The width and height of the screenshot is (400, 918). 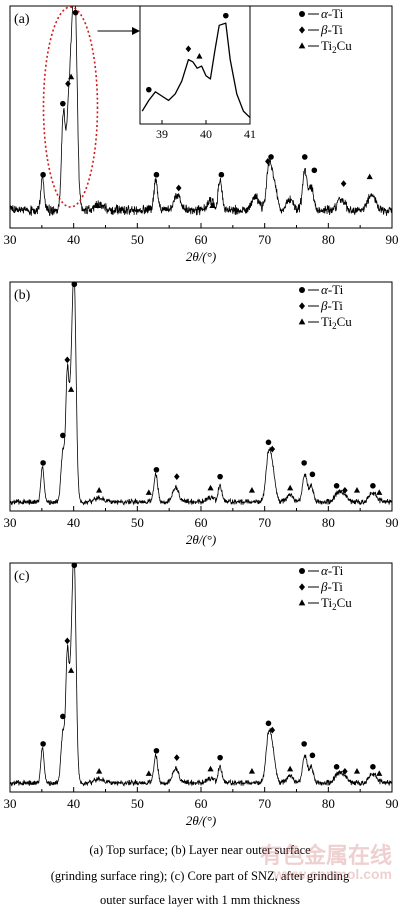 What do you see at coordinates (201, 820) in the screenshot?
I see `panel-c-xlabel: 2θ/(°)` at bounding box center [201, 820].